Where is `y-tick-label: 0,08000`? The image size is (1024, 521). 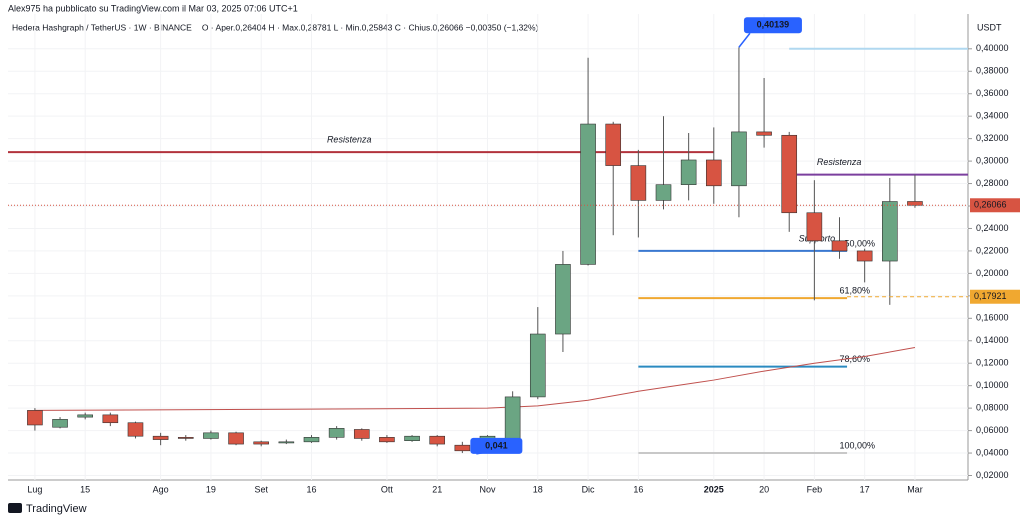 y-tick-label: 0,08000 is located at coordinates (992, 408).